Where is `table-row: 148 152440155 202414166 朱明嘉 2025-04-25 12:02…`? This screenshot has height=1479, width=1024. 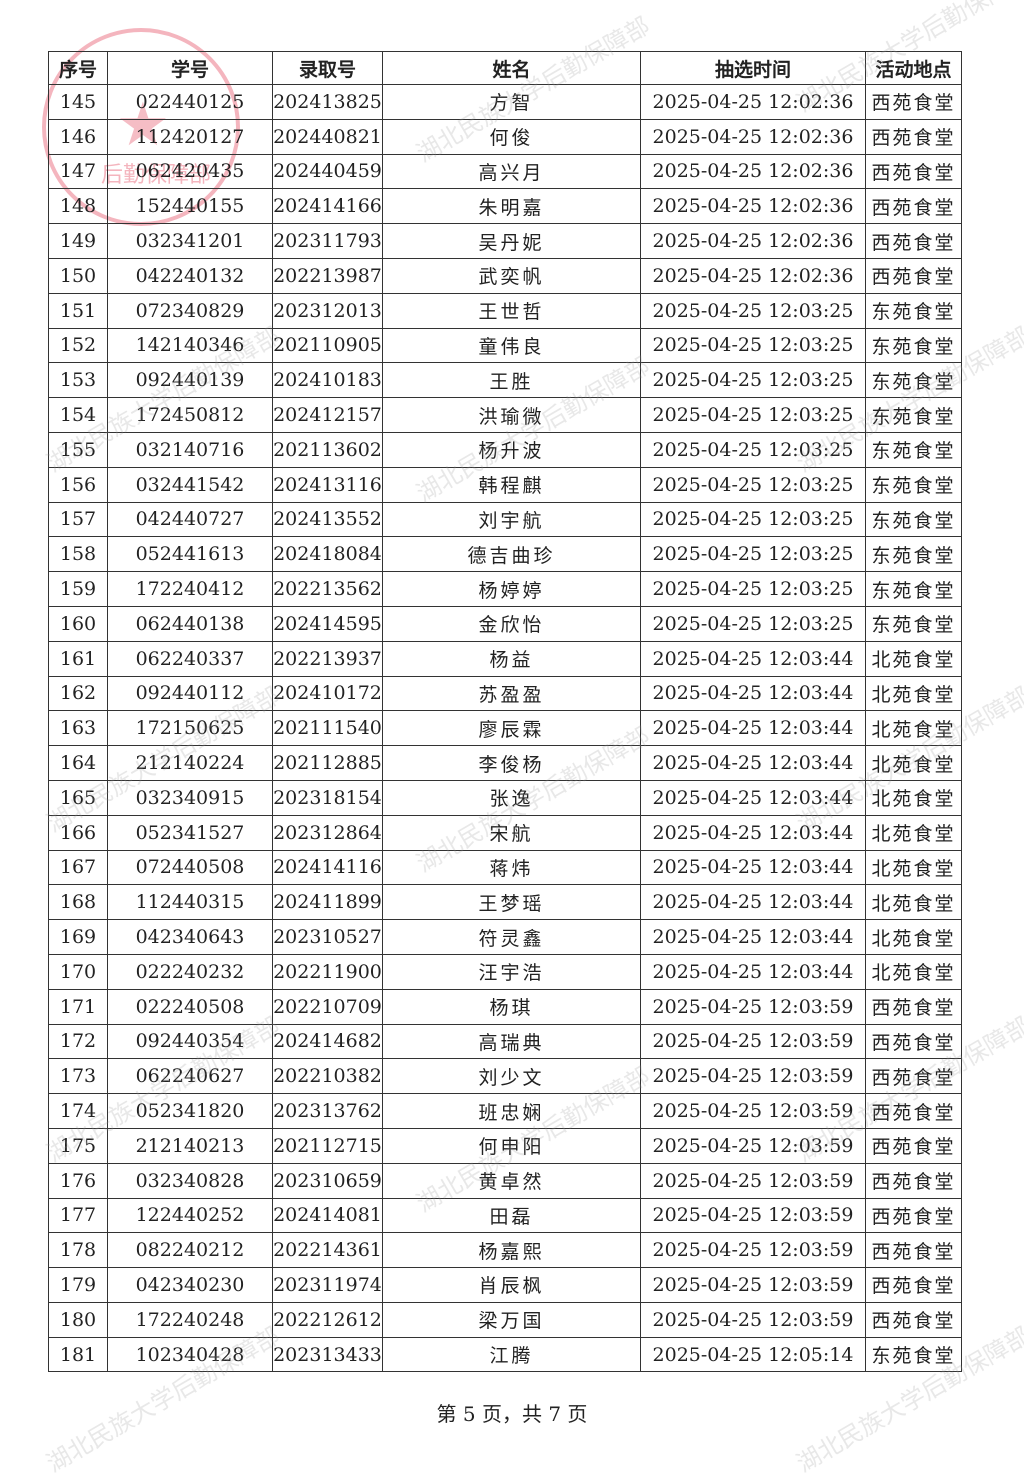 table-row: 148 152440155 202414166 朱明嘉 2025-04-25 12:02… is located at coordinates (505, 206).